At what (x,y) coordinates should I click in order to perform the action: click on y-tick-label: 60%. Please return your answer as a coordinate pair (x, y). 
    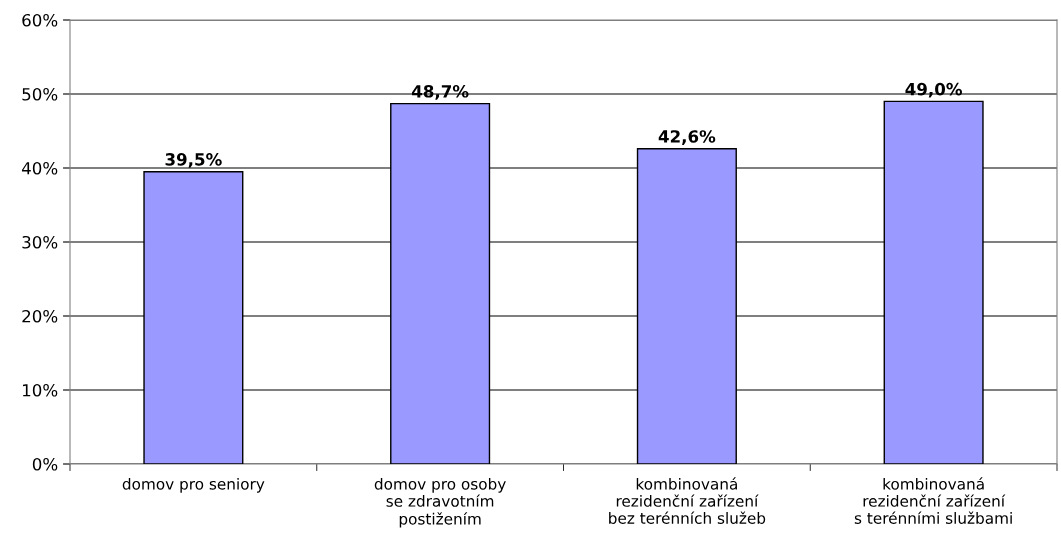
    Looking at the image, I should click on (40, 20).